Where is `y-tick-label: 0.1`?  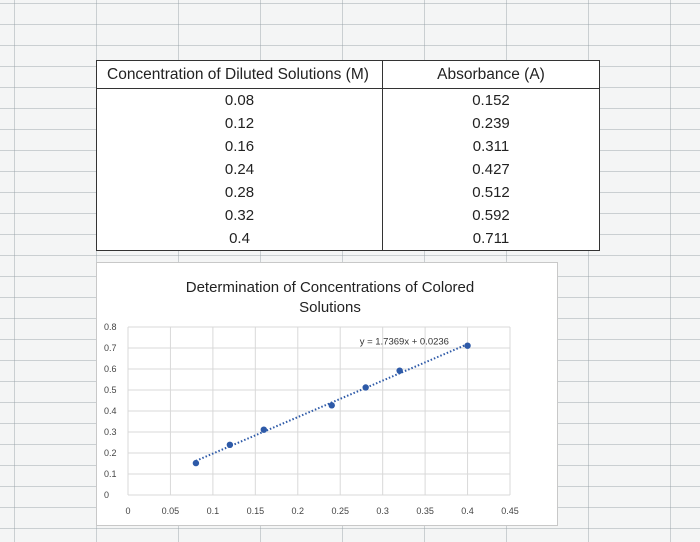 y-tick-label: 0.1 is located at coordinates (110, 474).